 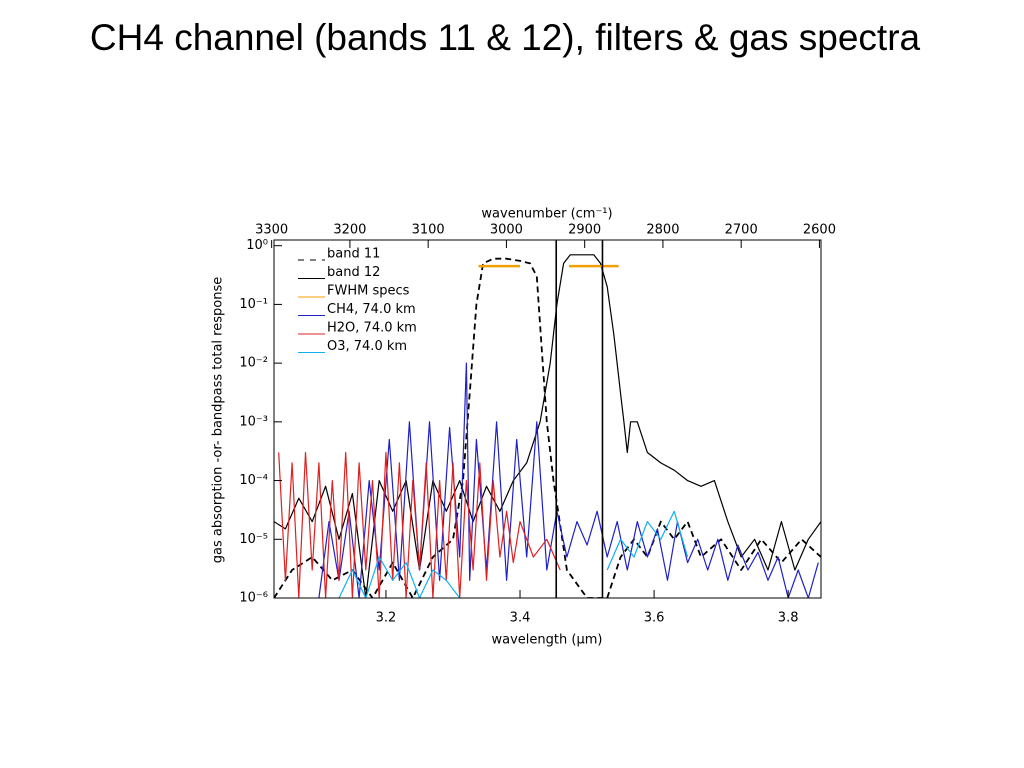 What do you see at coordinates (253, 480) in the screenshot?
I see `y-tick-label: 10⁻⁴` at bounding box center [253, 480].